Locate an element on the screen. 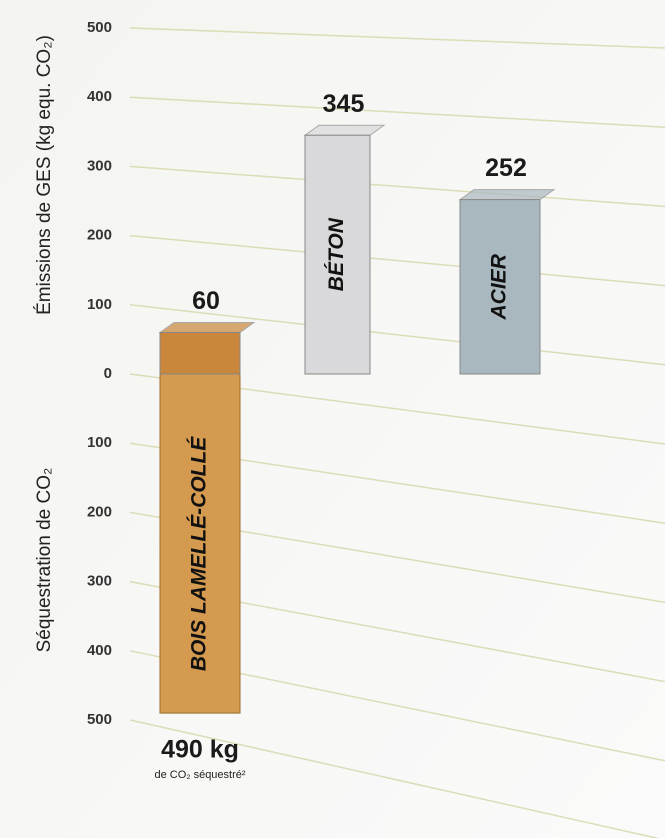 The width and height of the screenshot is (665, 838). value-label: 252 is located at coordinates (506, 168).